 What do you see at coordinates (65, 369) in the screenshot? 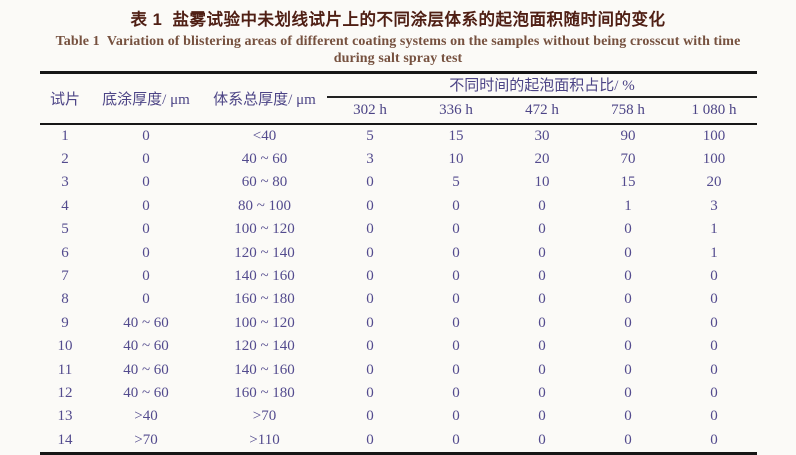
I see `table-cell: 11` at bounding box center [65, 369].